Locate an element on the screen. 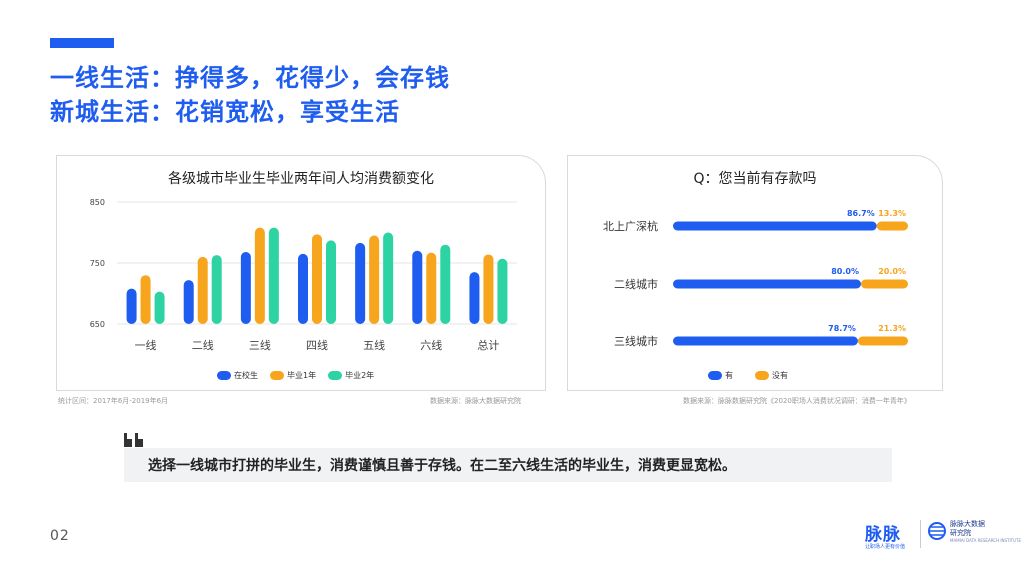  x-tick-label: 总计 is located at coordinates (488, 345).